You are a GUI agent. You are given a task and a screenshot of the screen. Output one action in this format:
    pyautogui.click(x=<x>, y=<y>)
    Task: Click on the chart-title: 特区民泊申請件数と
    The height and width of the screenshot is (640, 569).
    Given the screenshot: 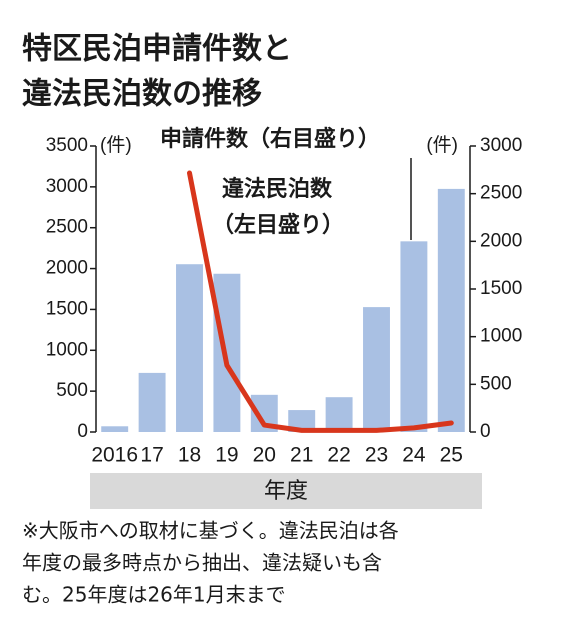 What is the action you would take?
    pyautogui.click(x=157, y=49)
    